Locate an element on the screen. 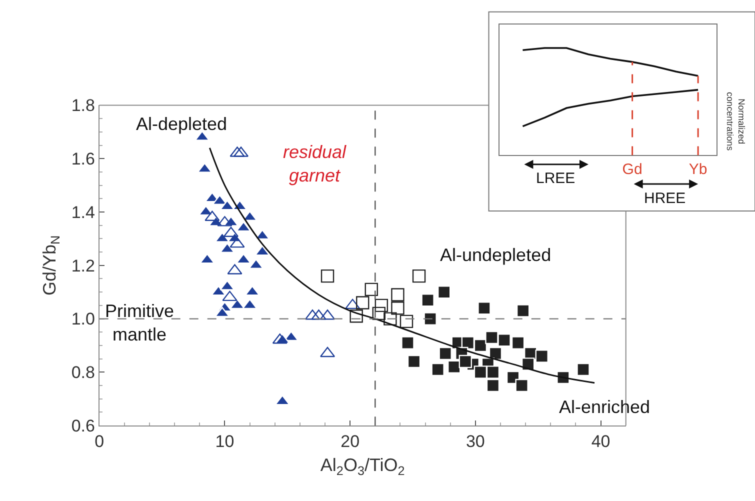  y-tick-label: 1.0 is located at coordinates (83, 319).